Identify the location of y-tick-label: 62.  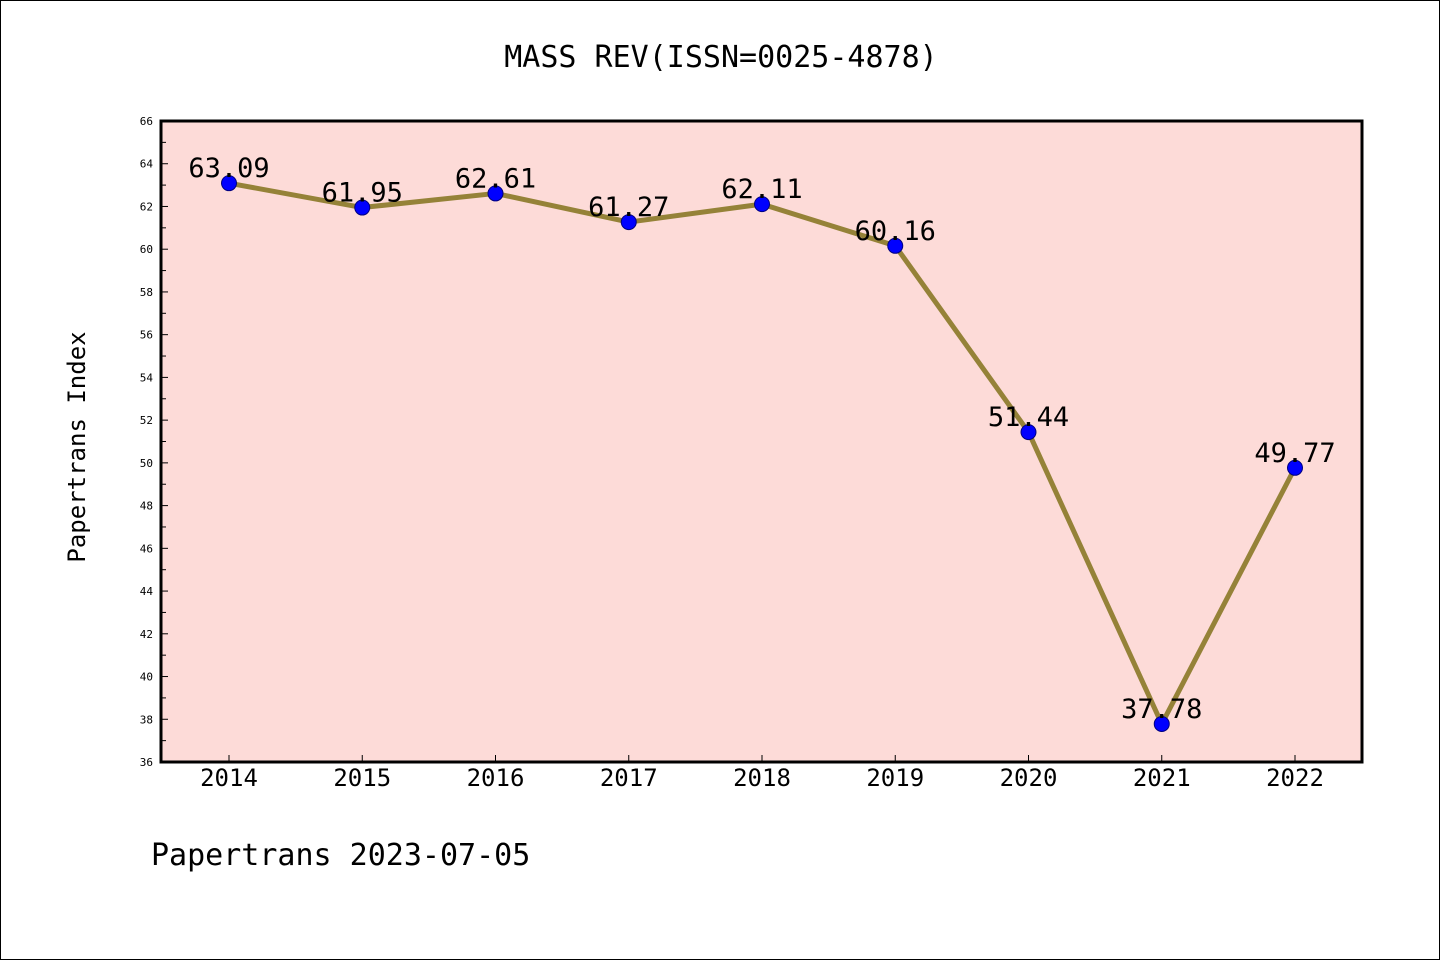
(146, 206).